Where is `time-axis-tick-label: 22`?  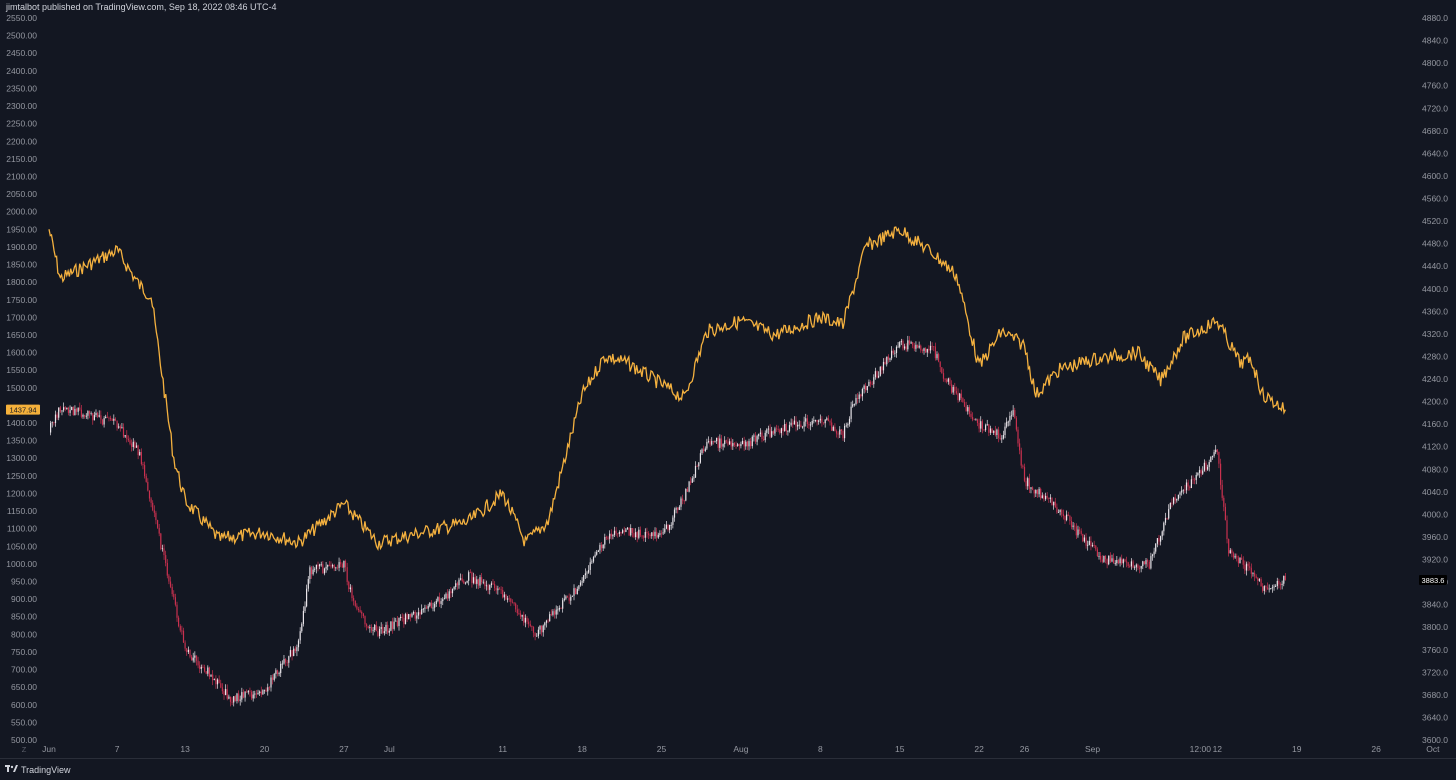
time-axis-tick-label: 22 is located at coordinates (979, 749).